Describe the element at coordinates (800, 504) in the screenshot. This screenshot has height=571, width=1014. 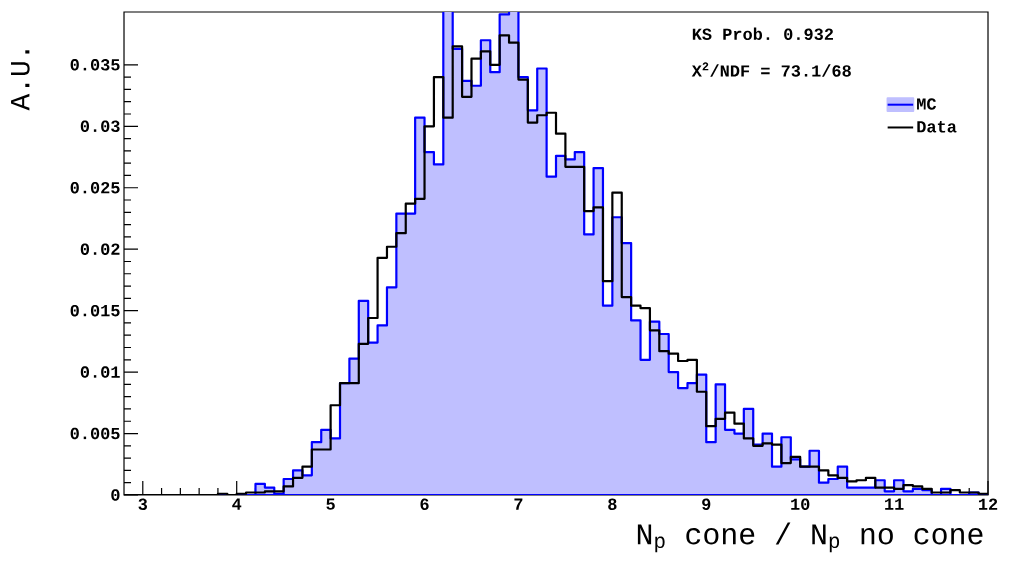
I see `x-tick-label: 10` at that location.